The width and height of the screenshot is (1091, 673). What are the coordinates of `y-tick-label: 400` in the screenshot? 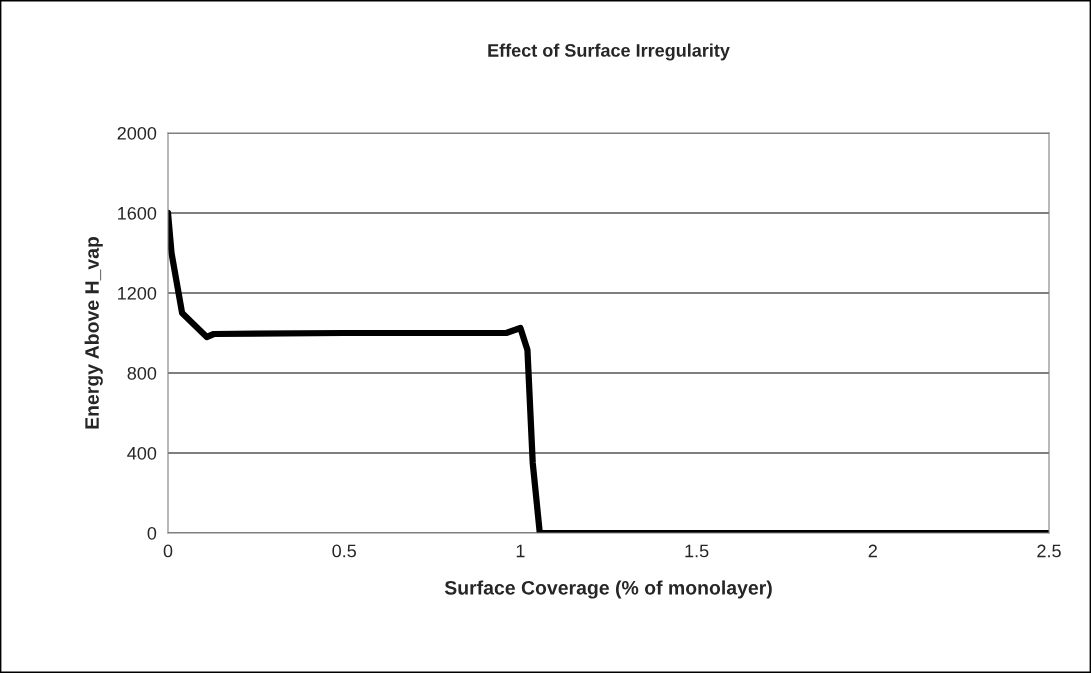 It's located at (142, 453).